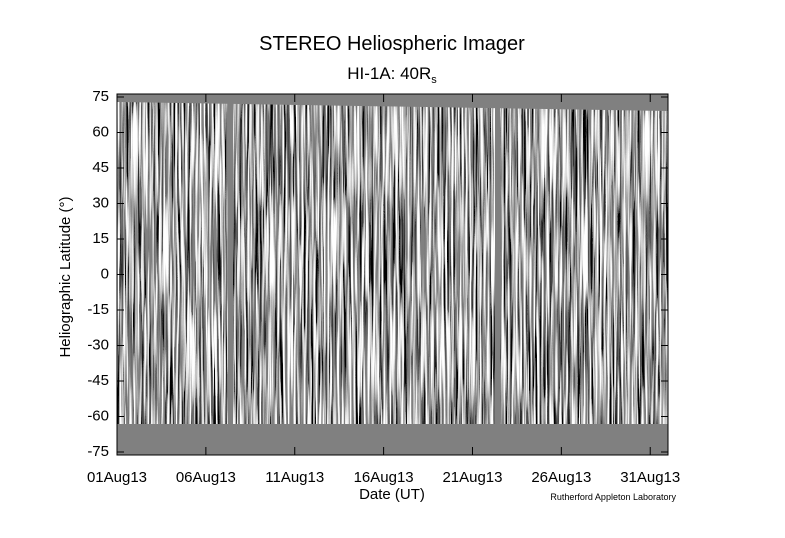  Describe the element at coordinates (434, 80) in the screenshot. I see `subtitle-subscript: s` at that location.